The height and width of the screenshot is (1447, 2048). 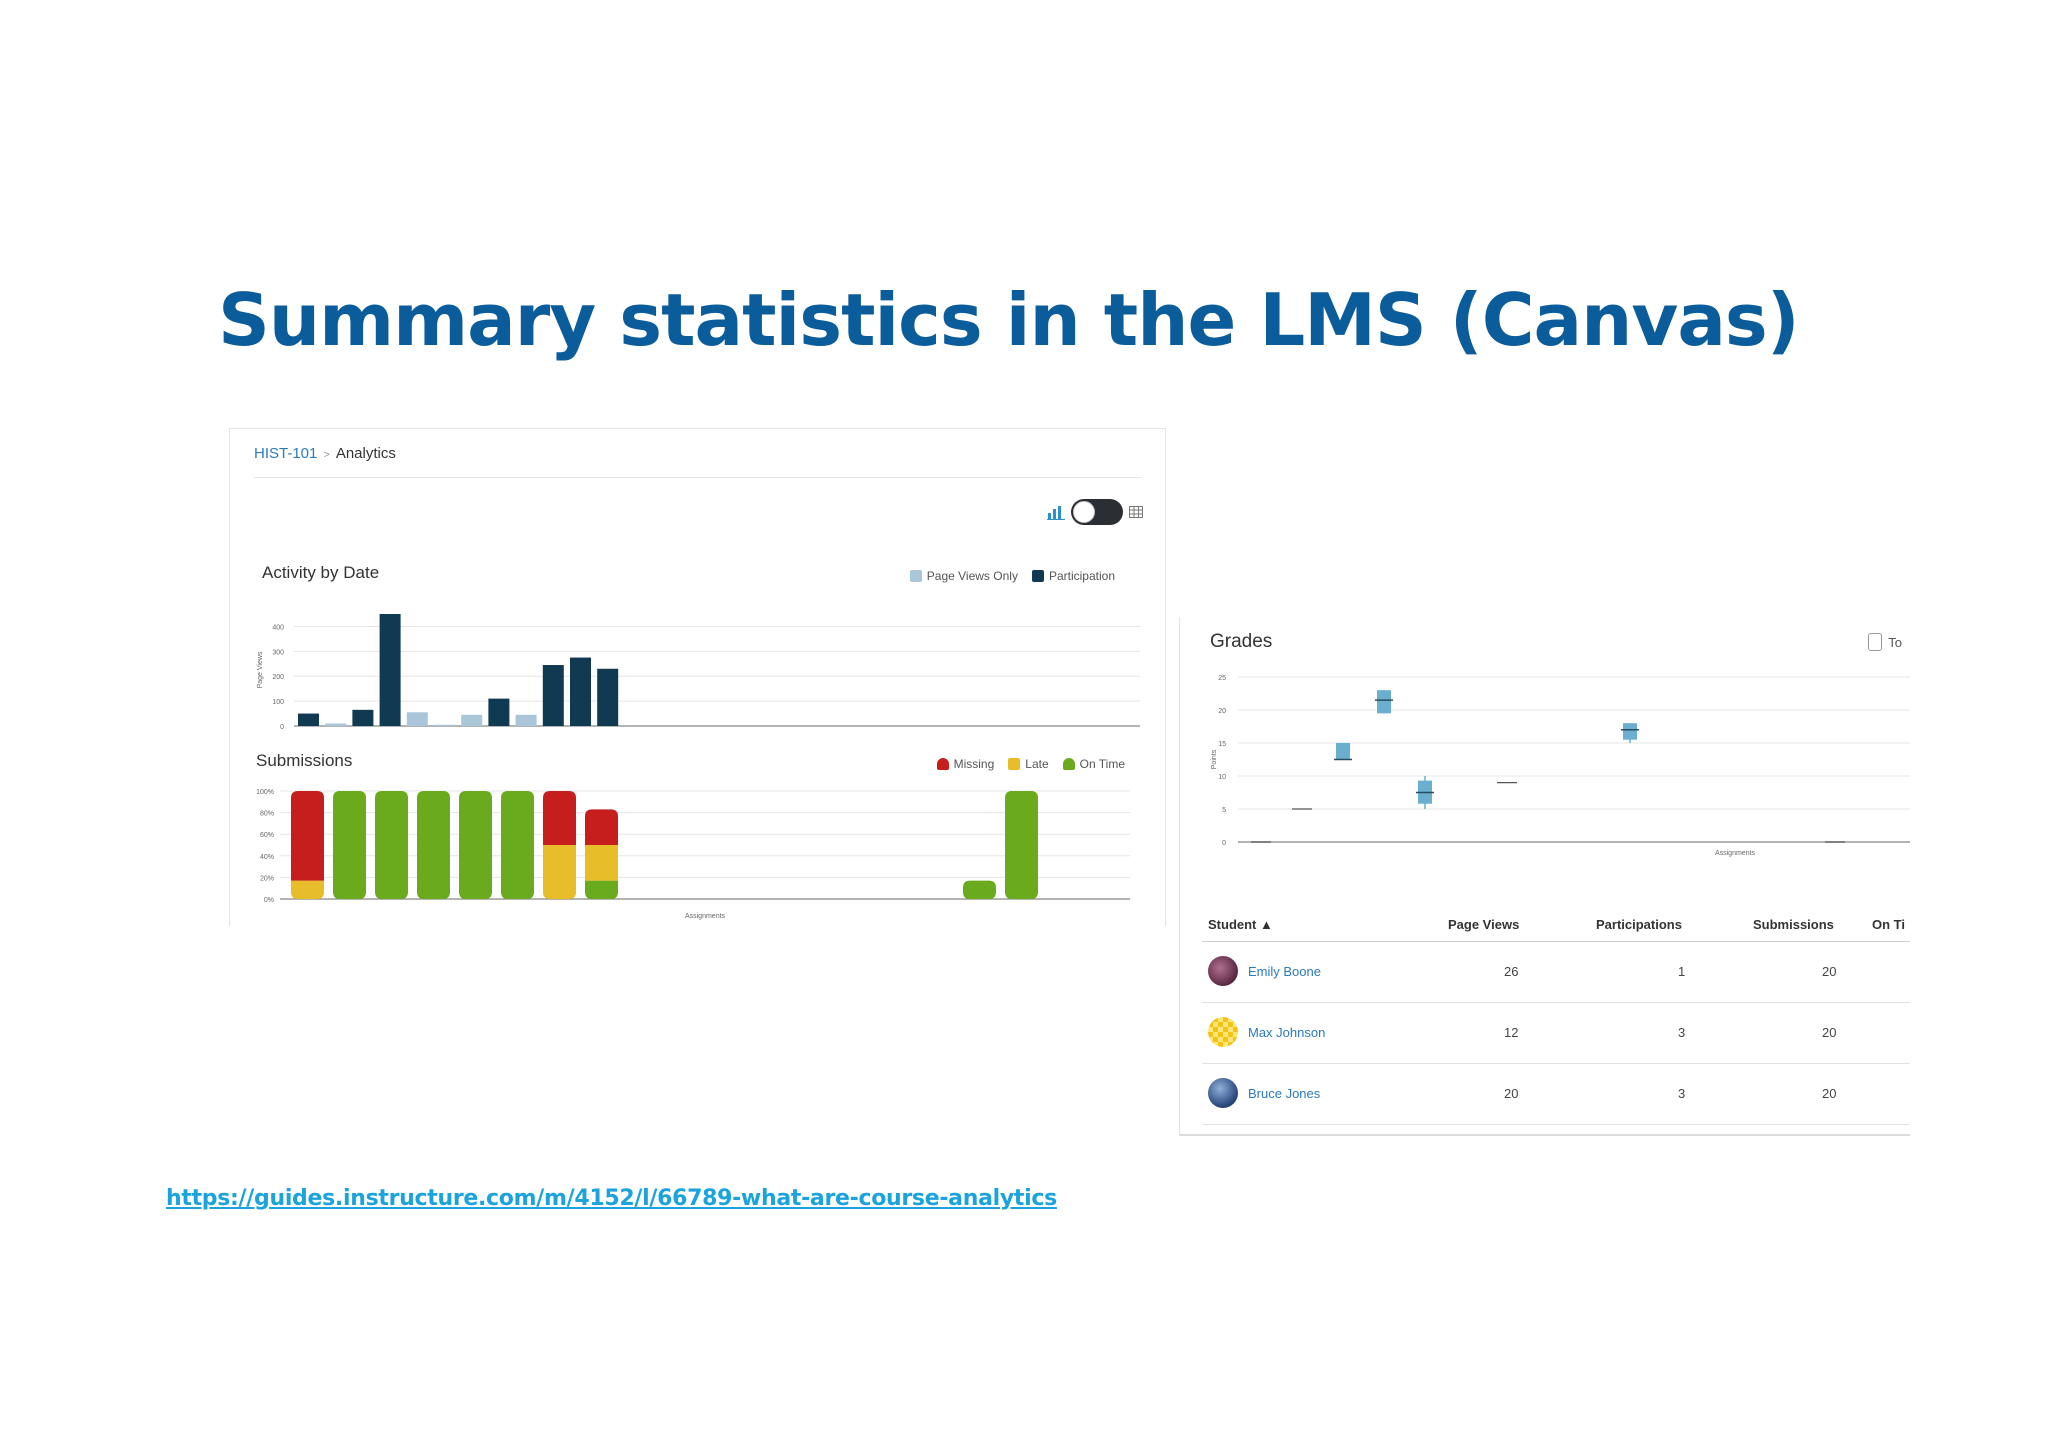 What do you see at coordinates (1287, 1032) in the screenshot?
I see `student-name-link: Max Johnson` at bounding box center [1287, 1032].